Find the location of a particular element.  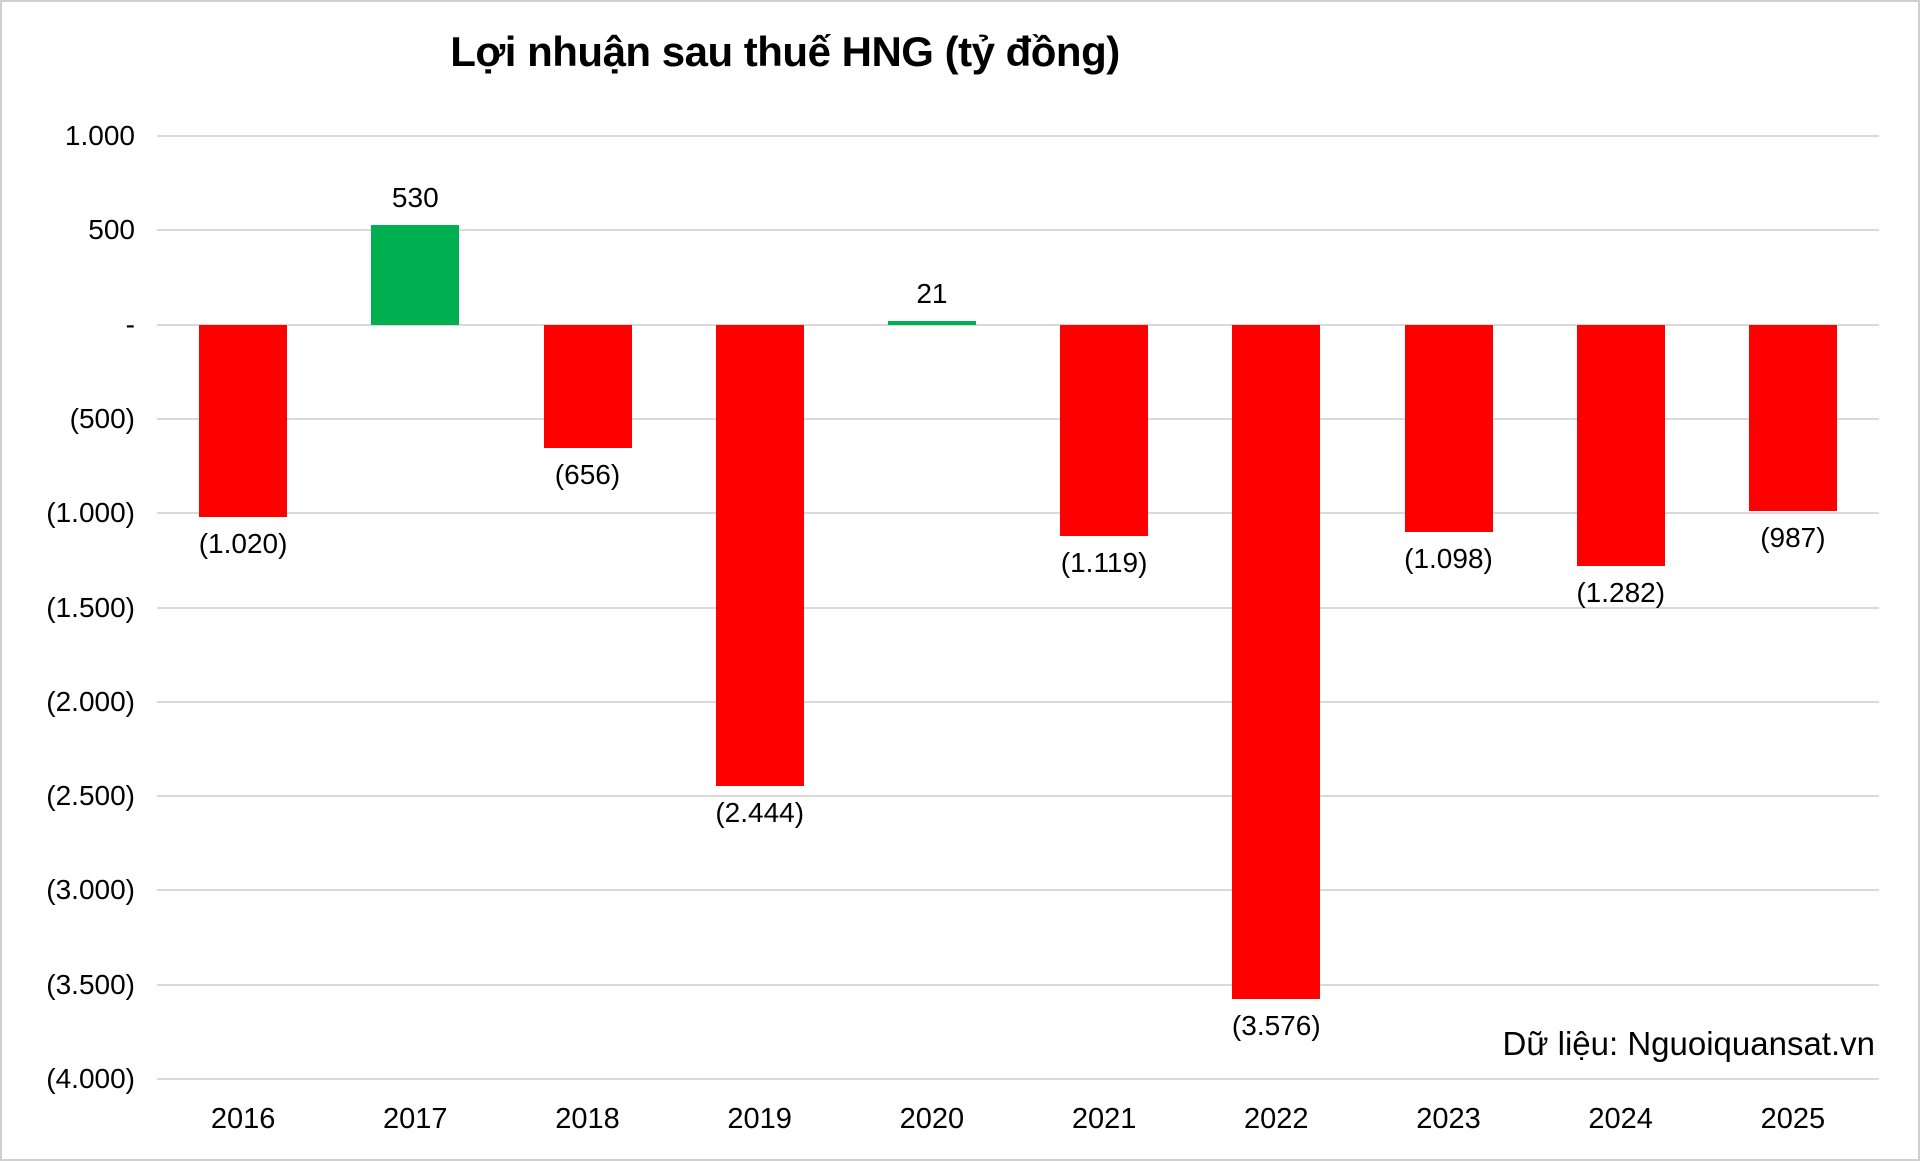

bar-2020 is located at coordinates (931, 322).